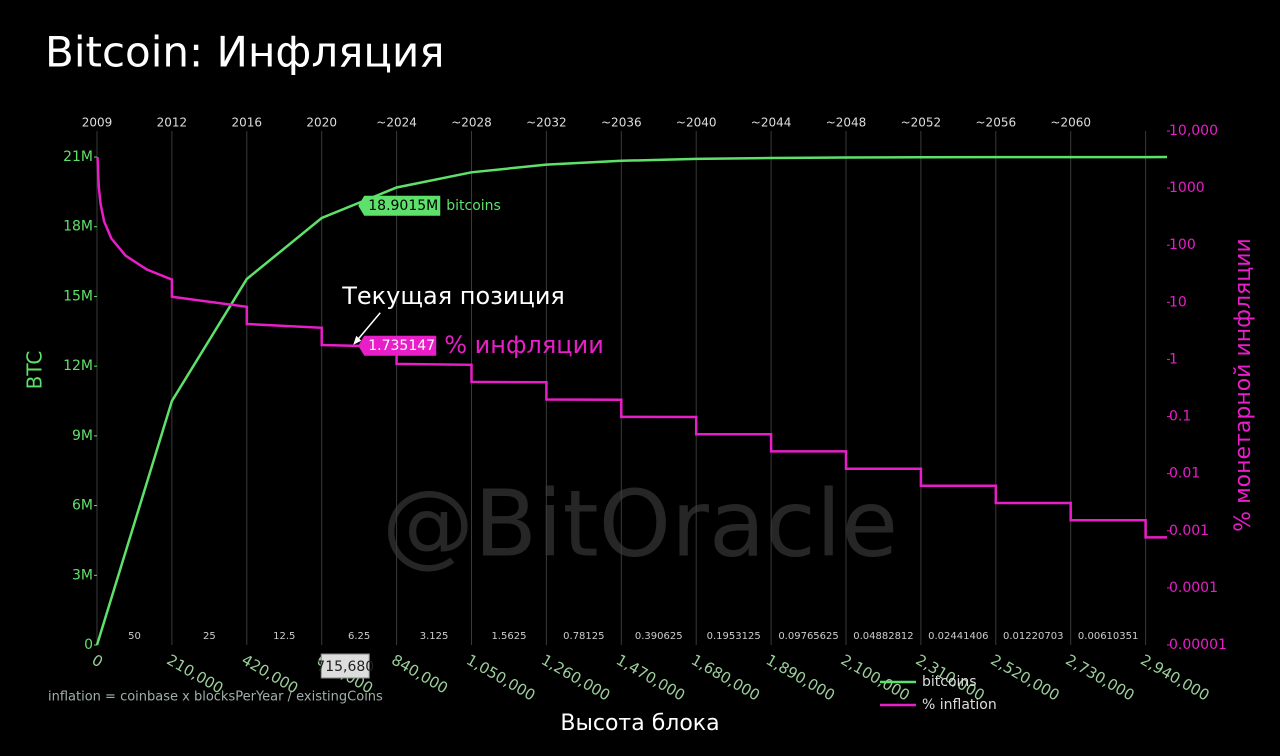  I want to click on y-tick-label: 3M, so click(82, 575).